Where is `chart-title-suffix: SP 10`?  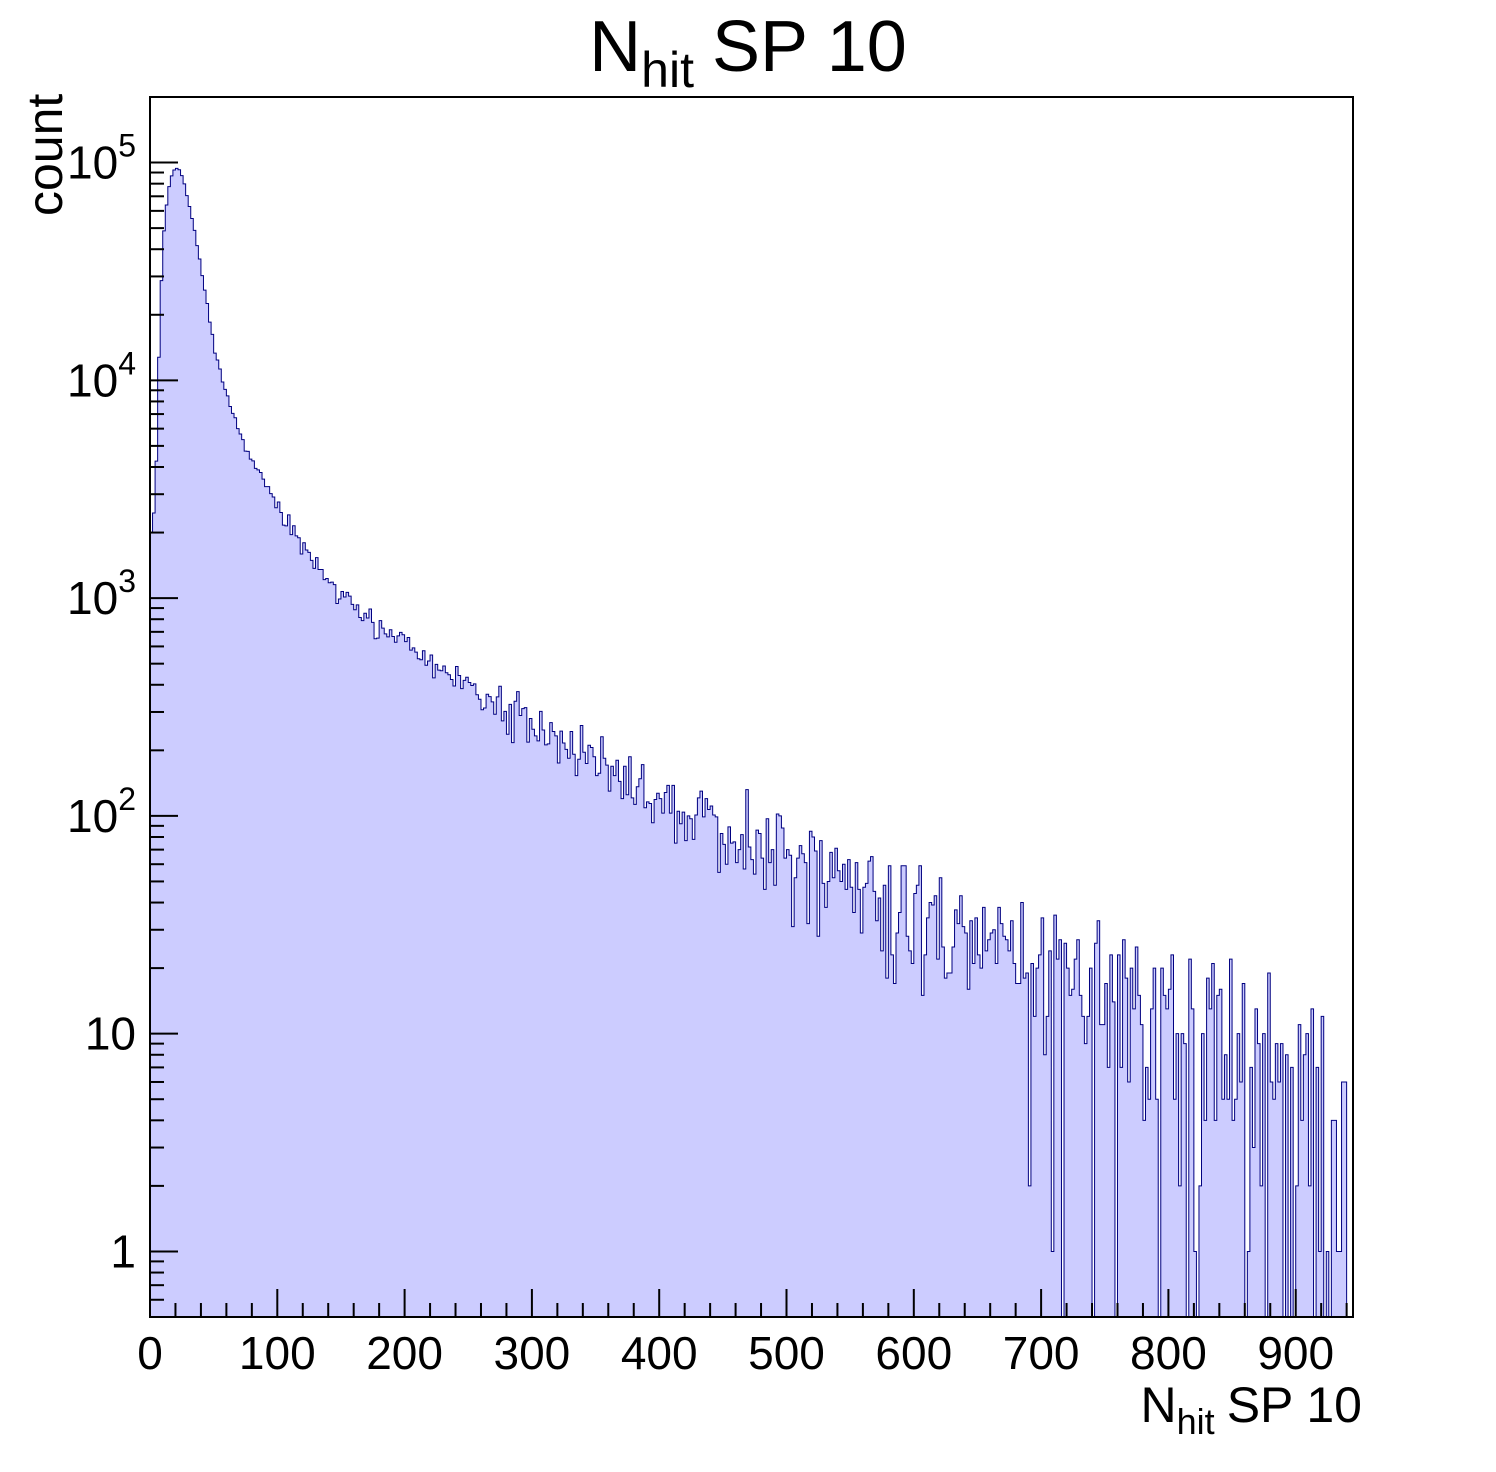 chart-title-suffix: SP 10 is located at coordinates (809, 47).